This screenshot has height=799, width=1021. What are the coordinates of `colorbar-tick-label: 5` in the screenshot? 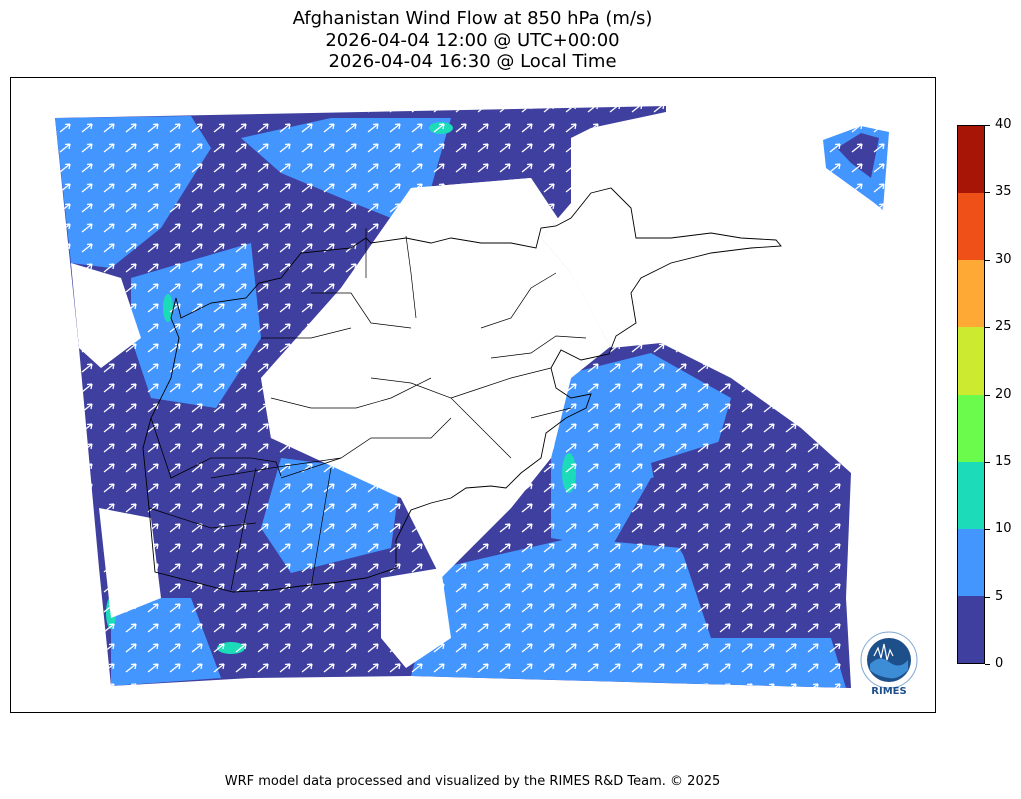 It's located at (999, 596).